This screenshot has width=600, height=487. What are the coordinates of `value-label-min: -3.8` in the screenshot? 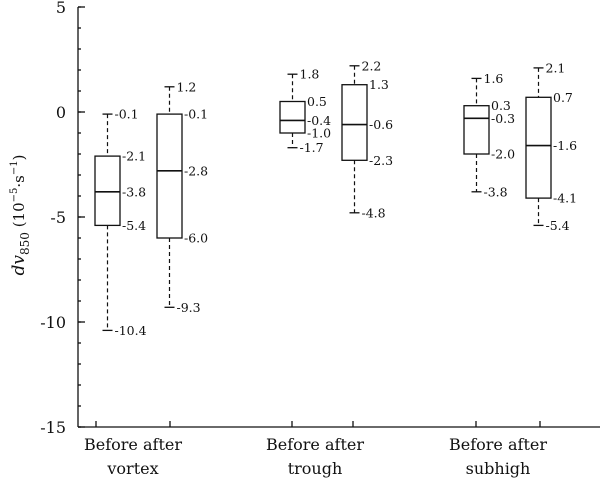 It's located at (496, 191).